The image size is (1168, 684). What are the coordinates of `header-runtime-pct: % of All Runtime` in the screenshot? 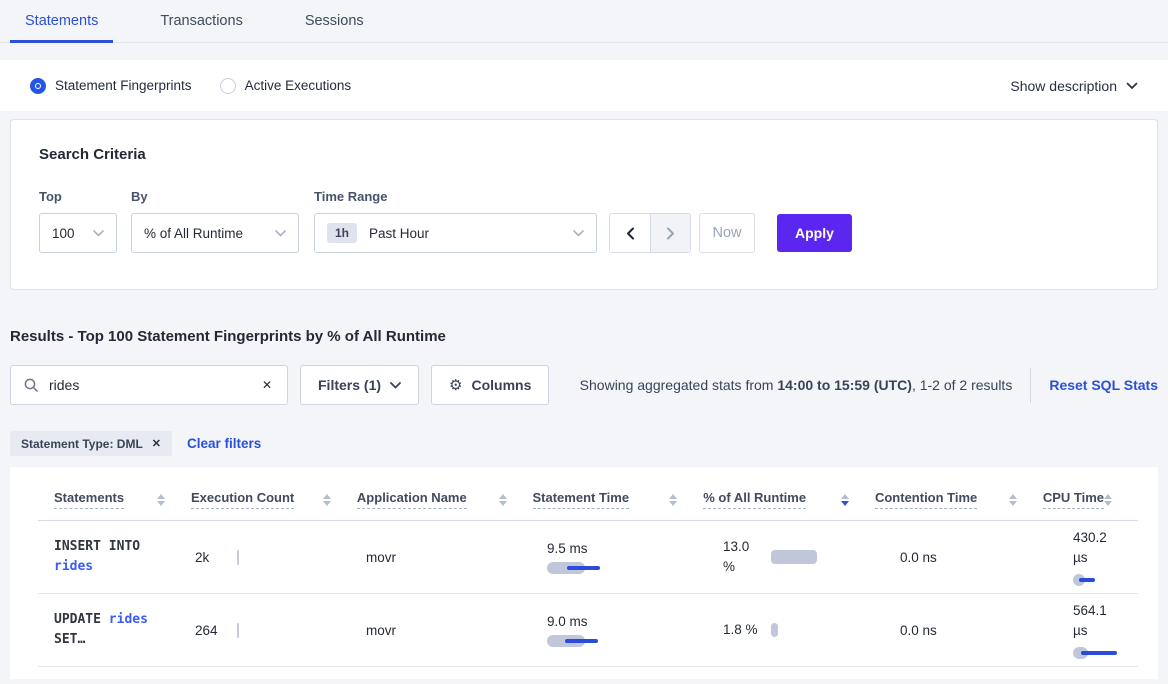 It's located at (789, 499).